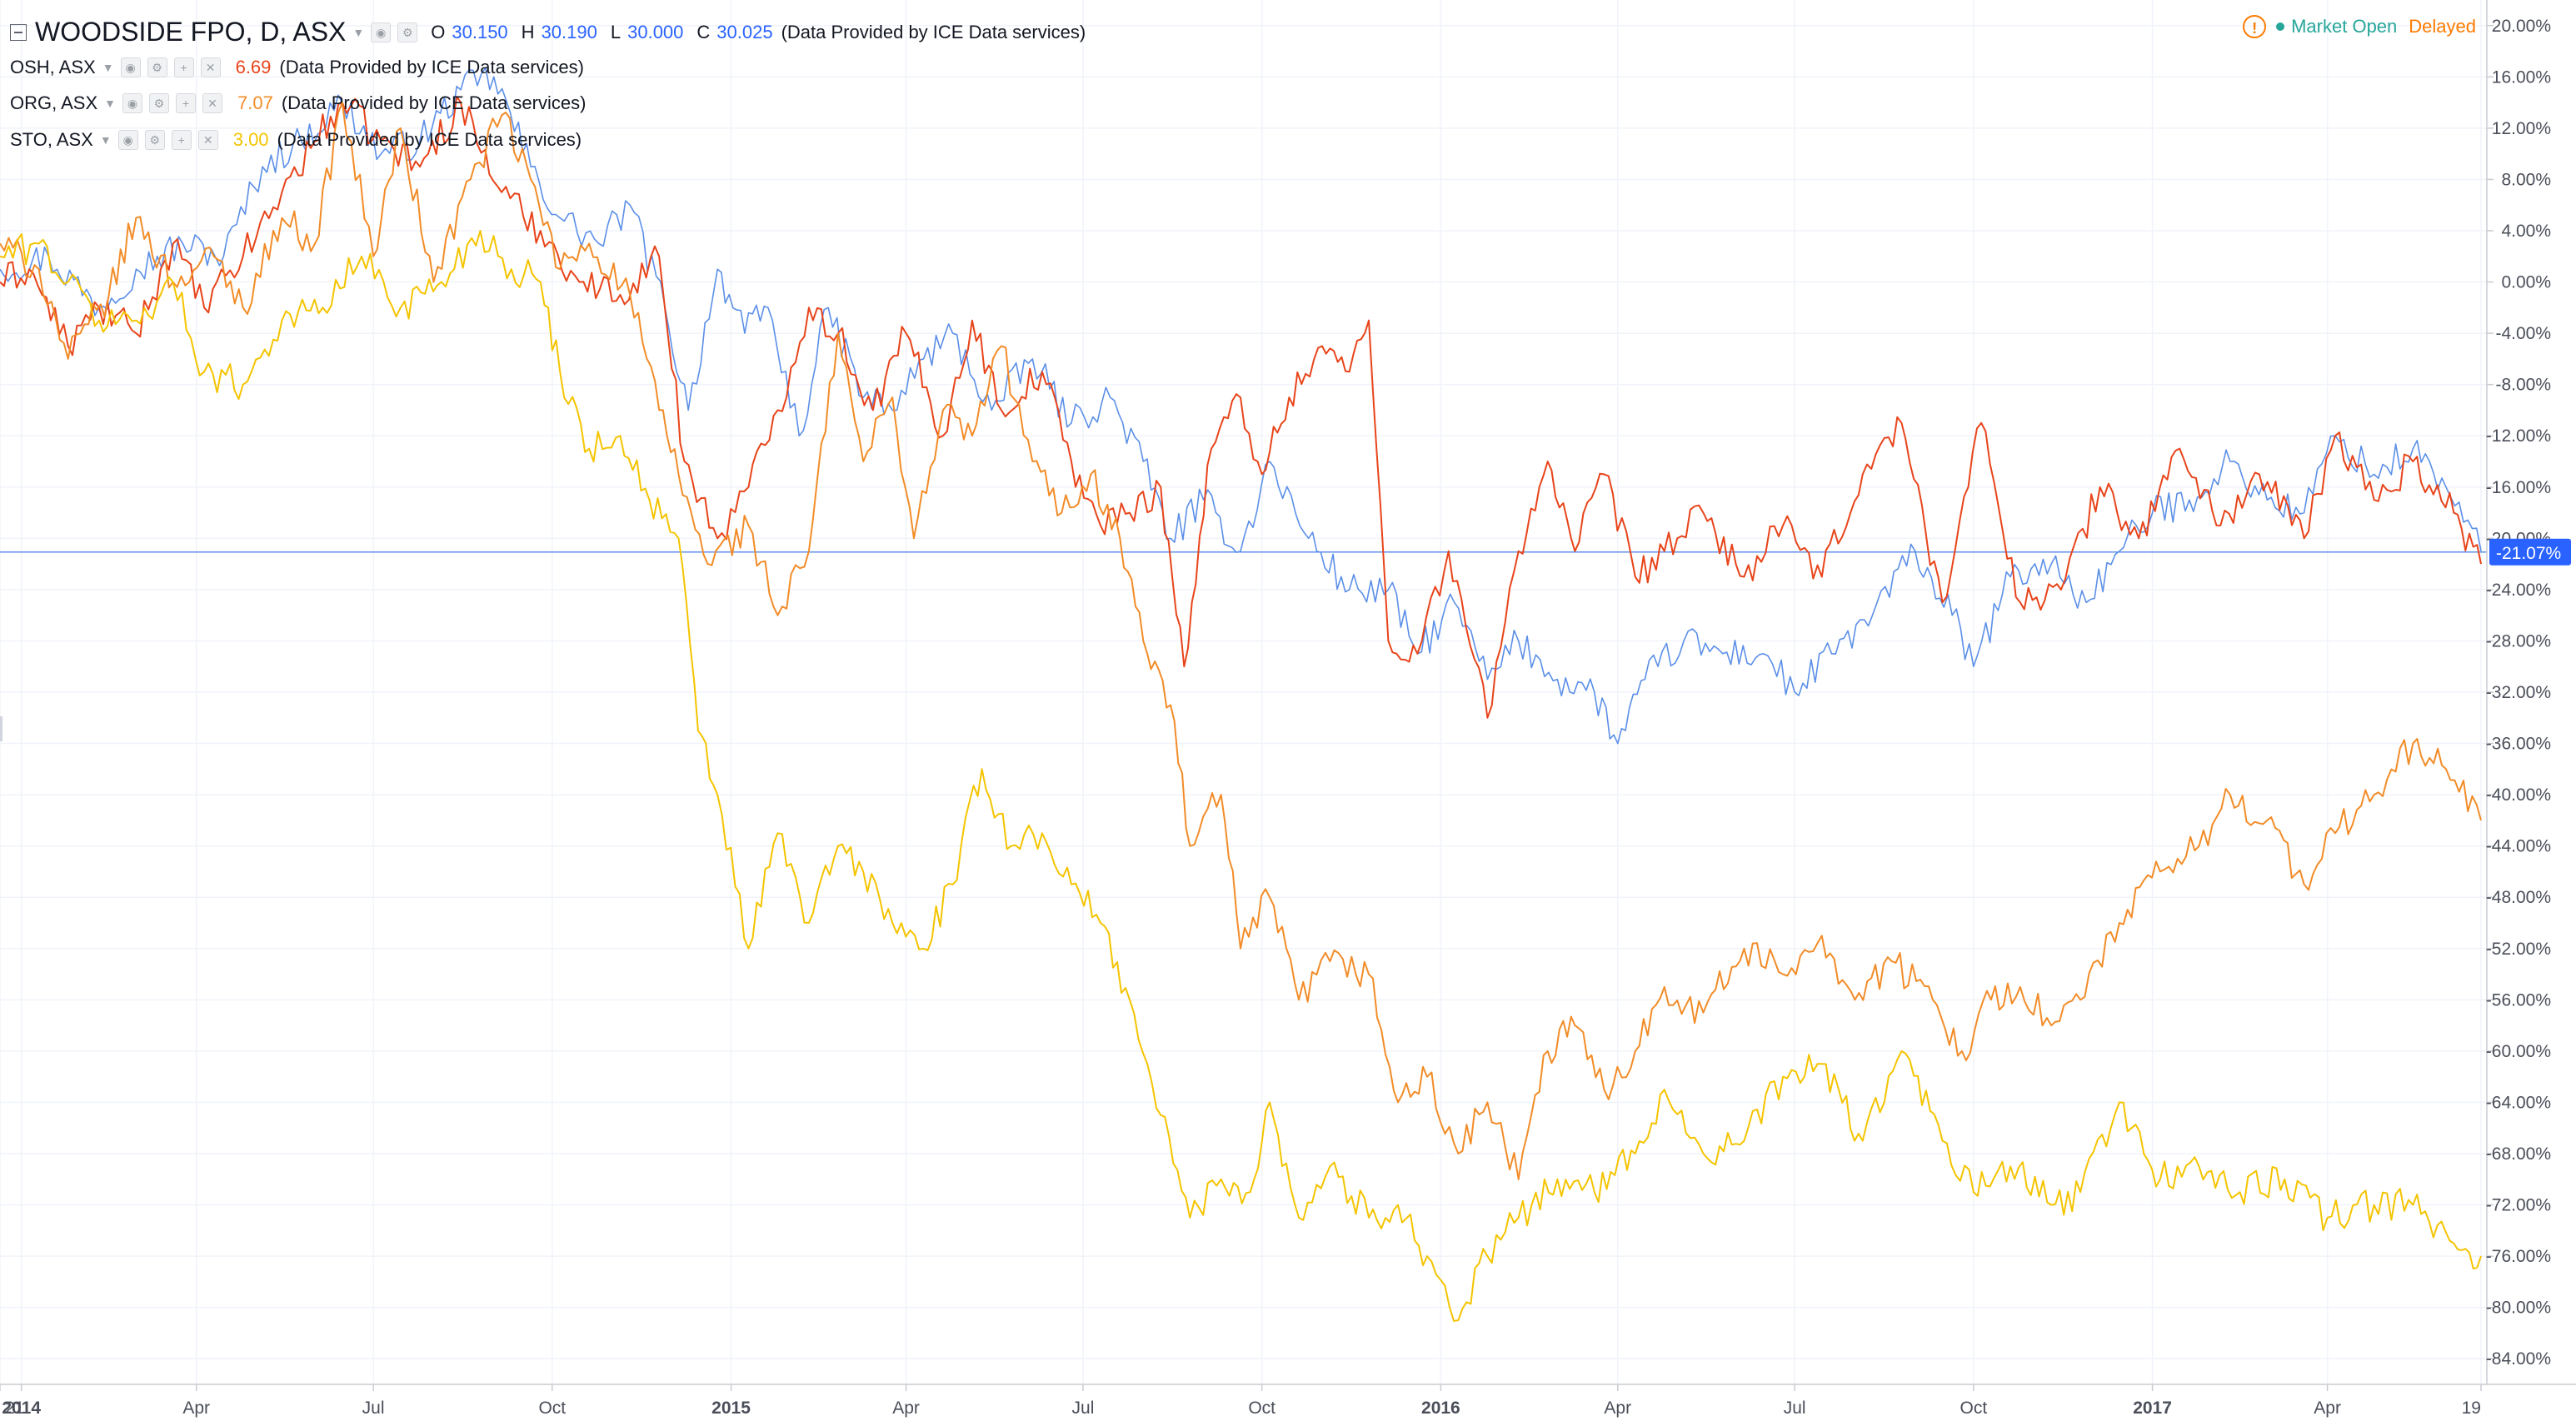  Describe the element at coordinates (2518, 1359) in the screenshot. I see `y-tick-label: -84.00%` at that location.